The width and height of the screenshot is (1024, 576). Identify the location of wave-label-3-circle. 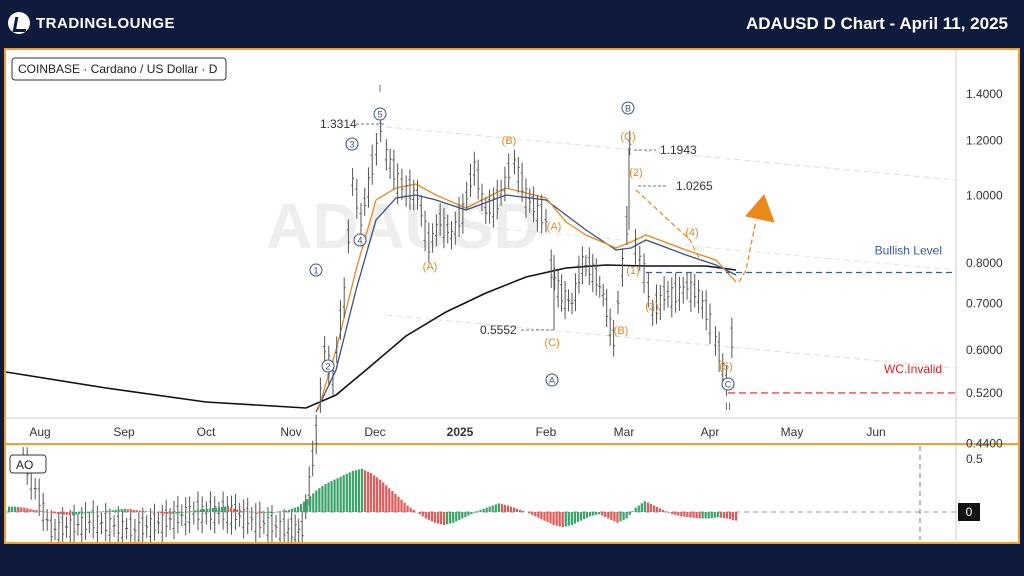
(352, 144).